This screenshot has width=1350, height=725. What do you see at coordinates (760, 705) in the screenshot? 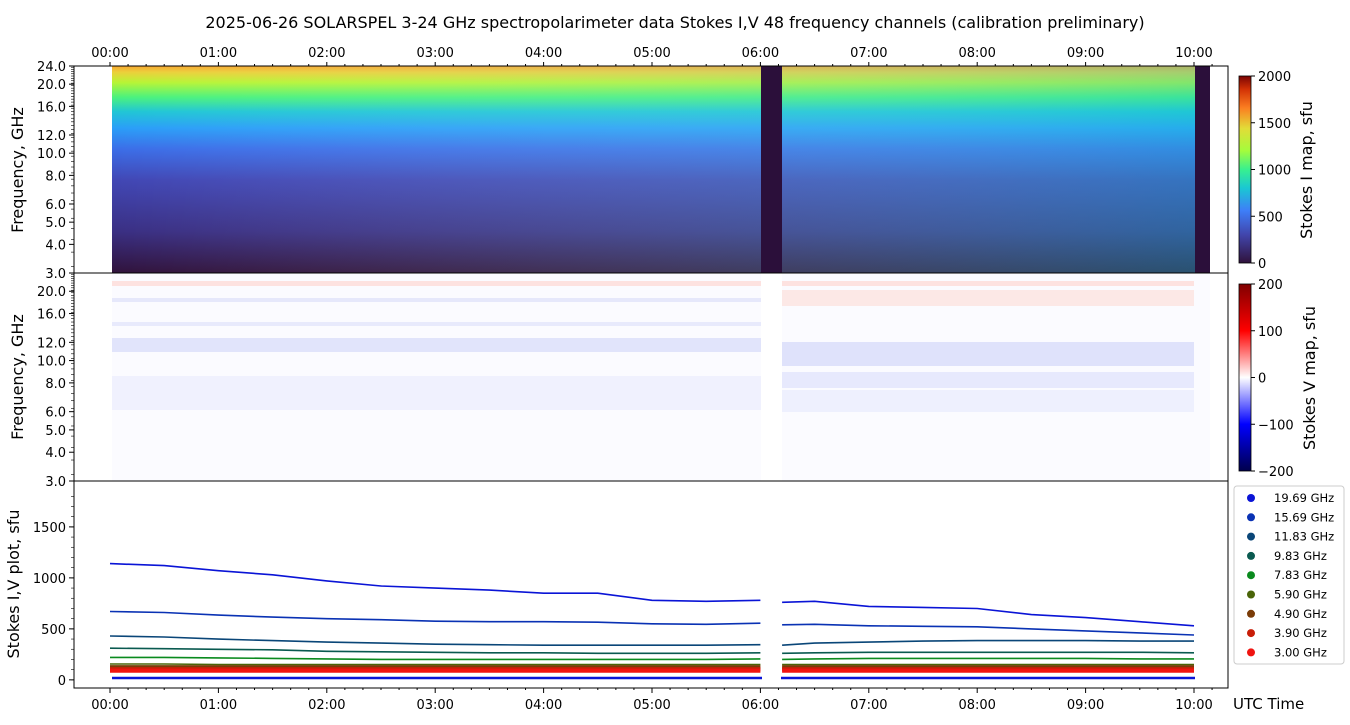
I see `bottom-time-tick-label: 06:00` at bounding box center [760, 705].